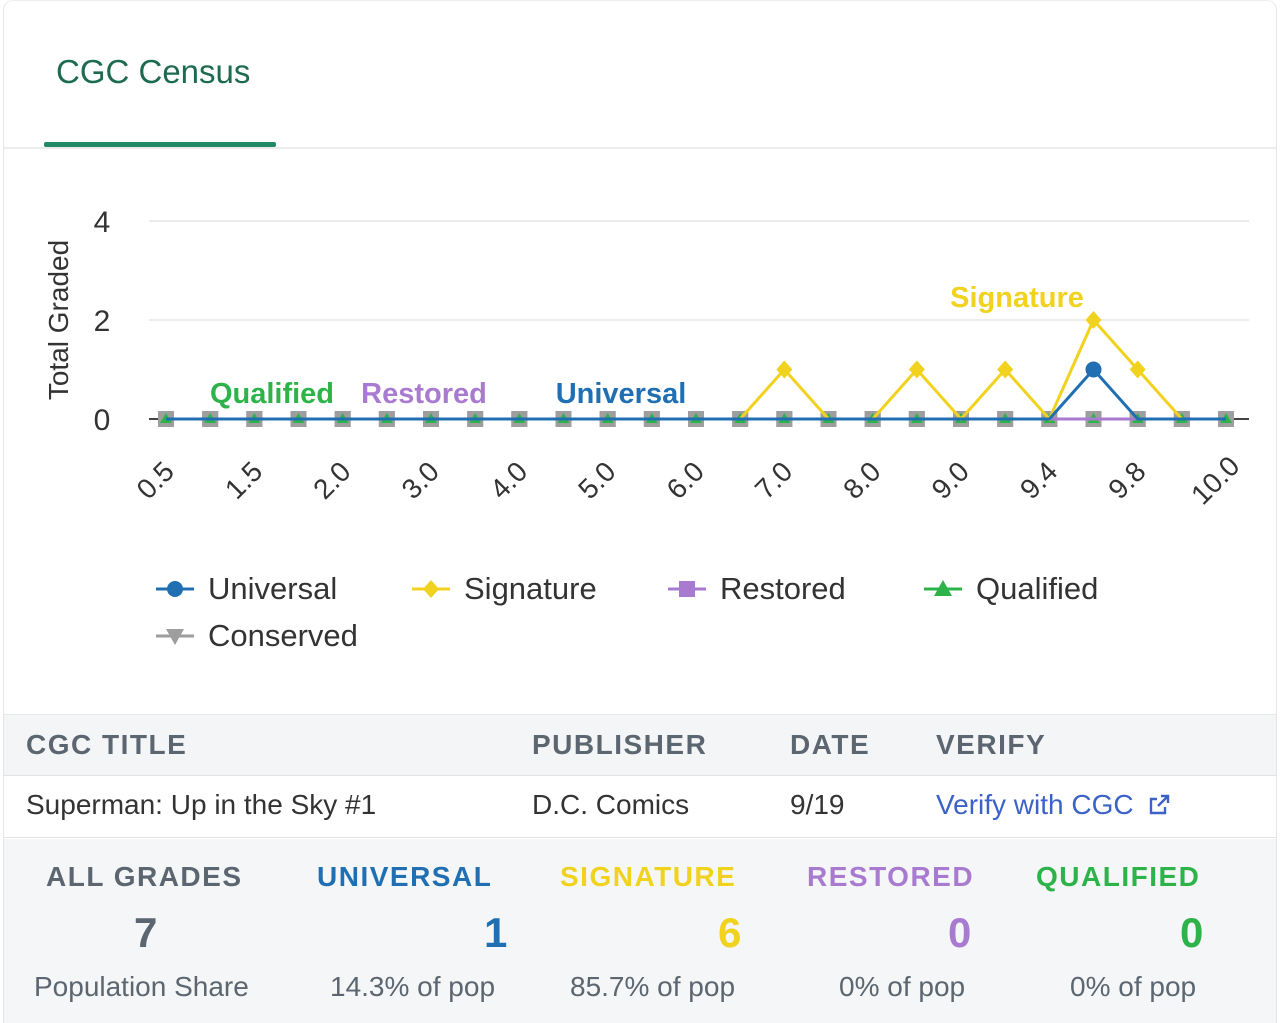  What do you see at coordinates (688, 589) in the screenshot?
I see `legend-marker-restored` at bounding box center [688, 589].